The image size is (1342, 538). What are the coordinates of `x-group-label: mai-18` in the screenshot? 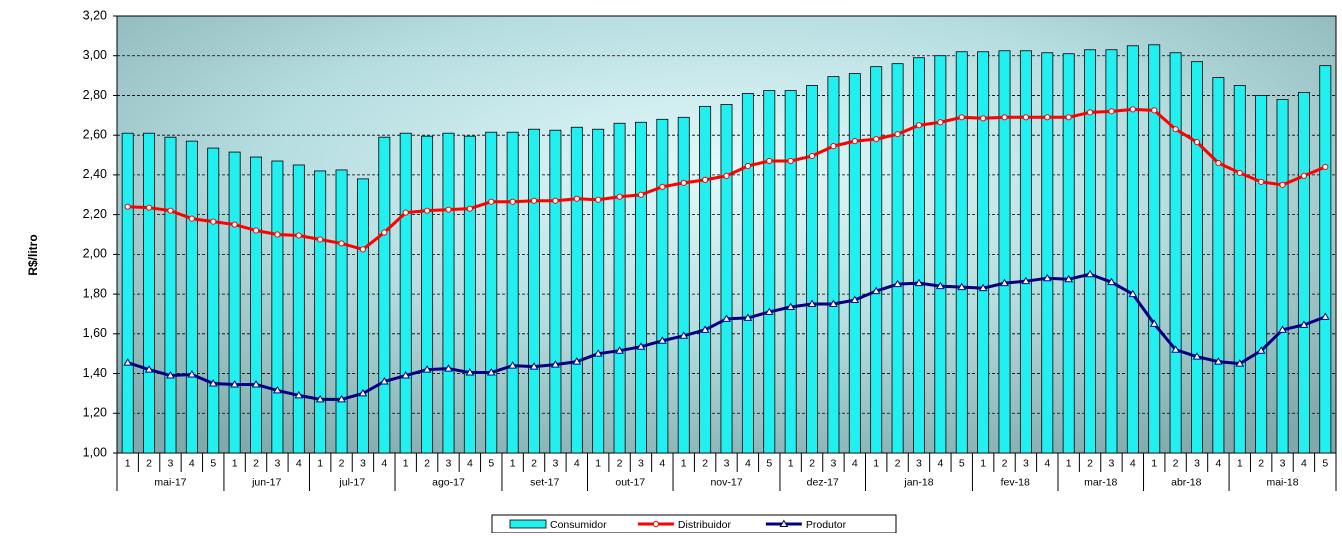 It's located at (1282, 482).